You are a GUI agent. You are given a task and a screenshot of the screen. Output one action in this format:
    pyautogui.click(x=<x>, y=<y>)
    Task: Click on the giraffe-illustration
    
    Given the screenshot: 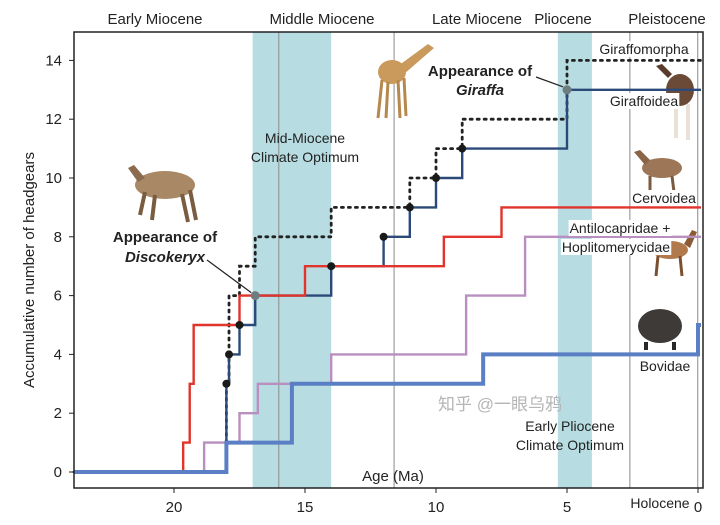 What is the action you would take?
    pyautogui.click(x=405, y=81)
    